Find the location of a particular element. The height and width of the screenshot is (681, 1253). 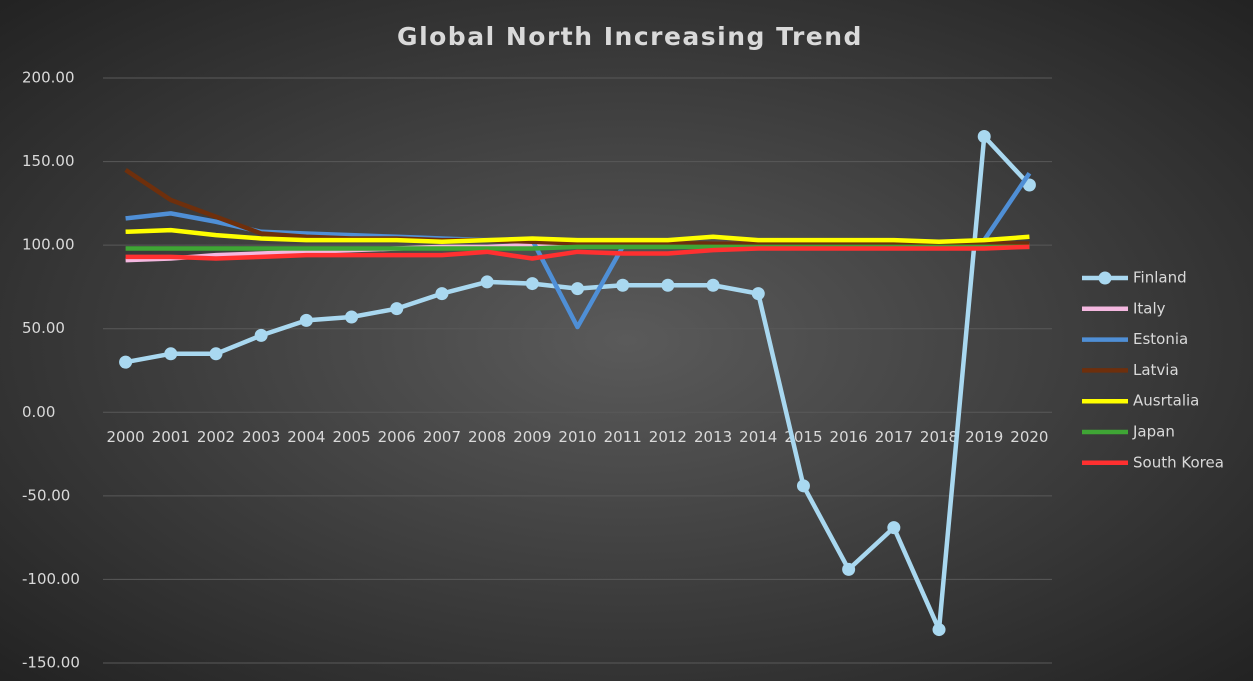

legend-label: Latvia is located at coordinates (1156, 370).